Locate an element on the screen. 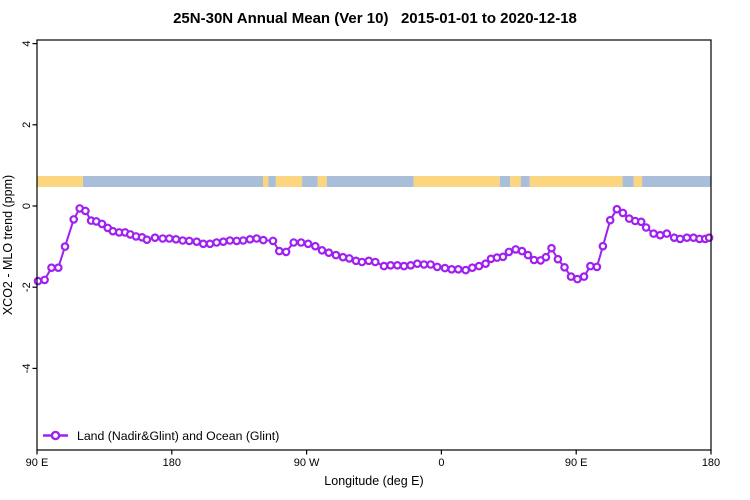 Image resolution: width=750 pixels, height=500 pixels. y-tick-label: -4 is located at coordinates (27, 369).